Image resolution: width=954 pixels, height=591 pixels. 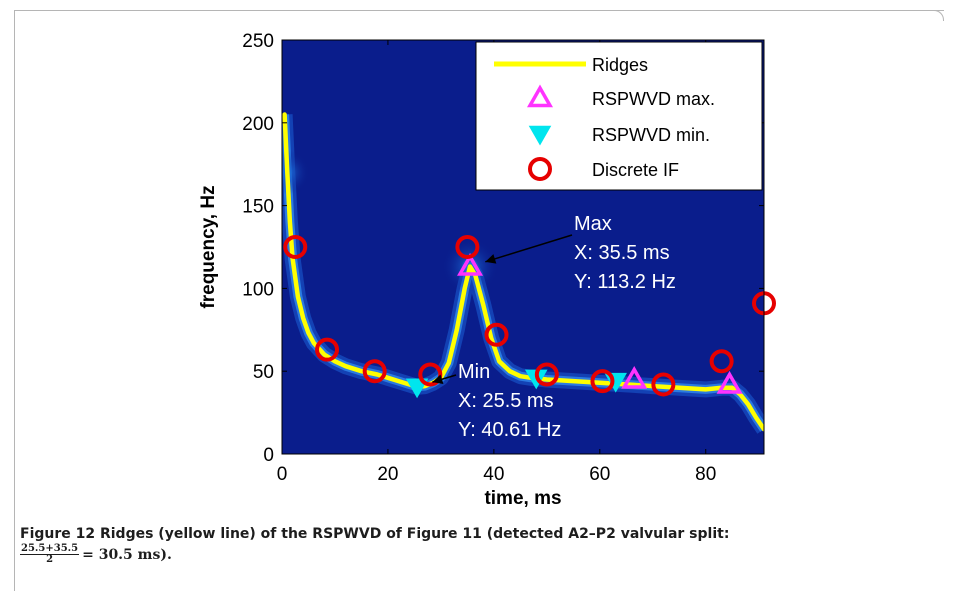 I want to click on legend: Ridges RSPWVD max. RSPWVD min. Discrete IF, so click(x=619, y=116).